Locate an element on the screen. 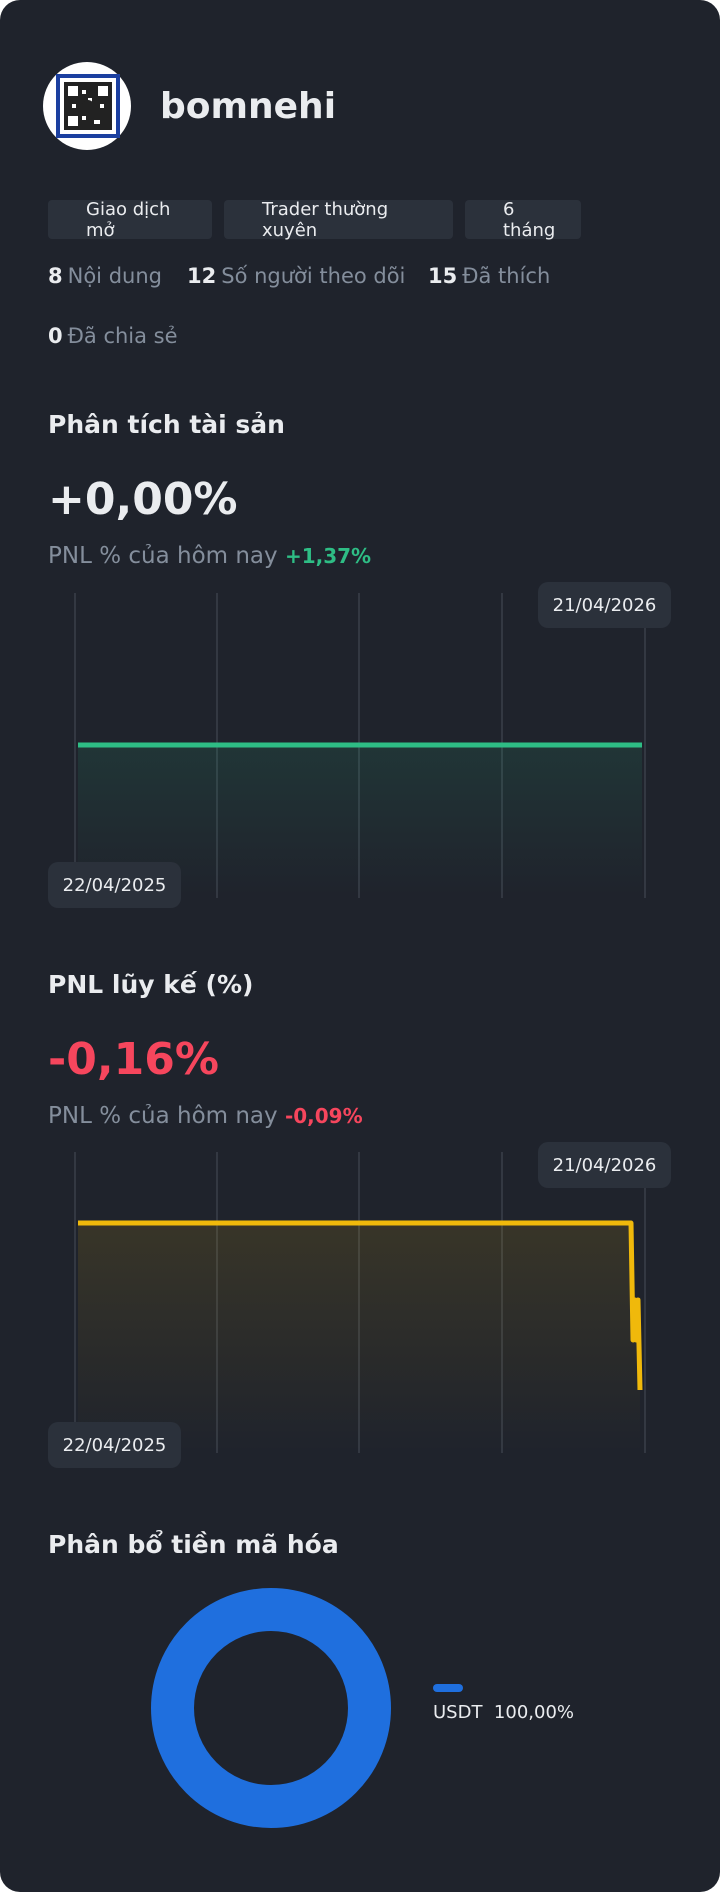 The height and width of the screenshot is (1892, 720). stat: 0 Đã chia sẻ is located at coordinates (113, 336).